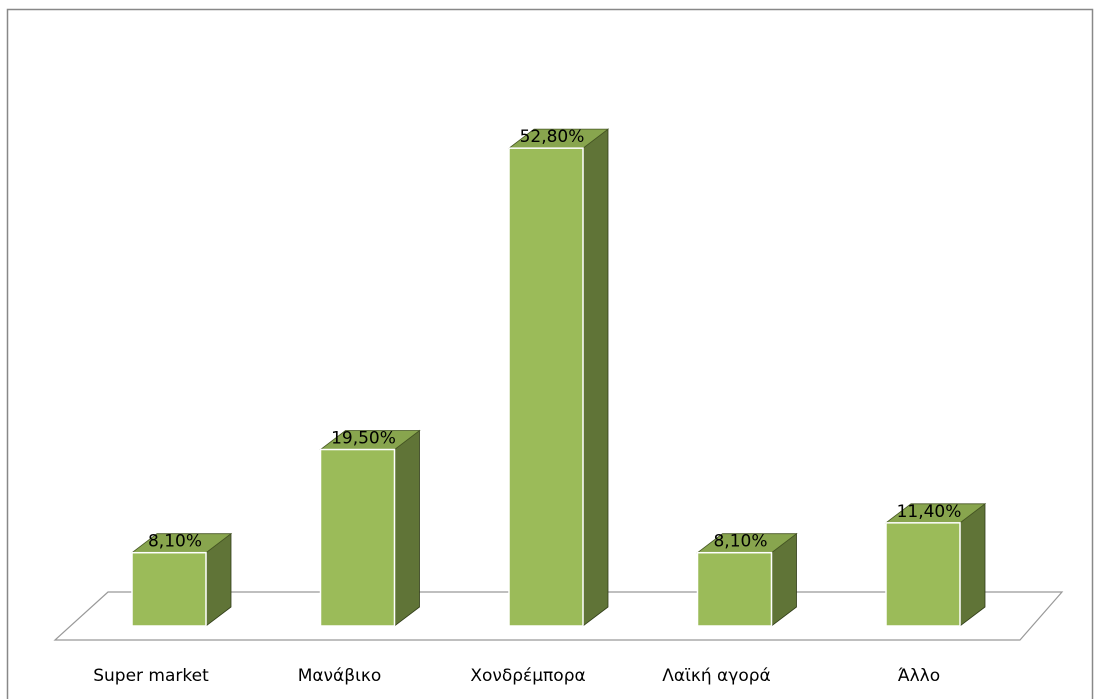  I want to click on x-tick-label: Άλλο, so click(919, 676).